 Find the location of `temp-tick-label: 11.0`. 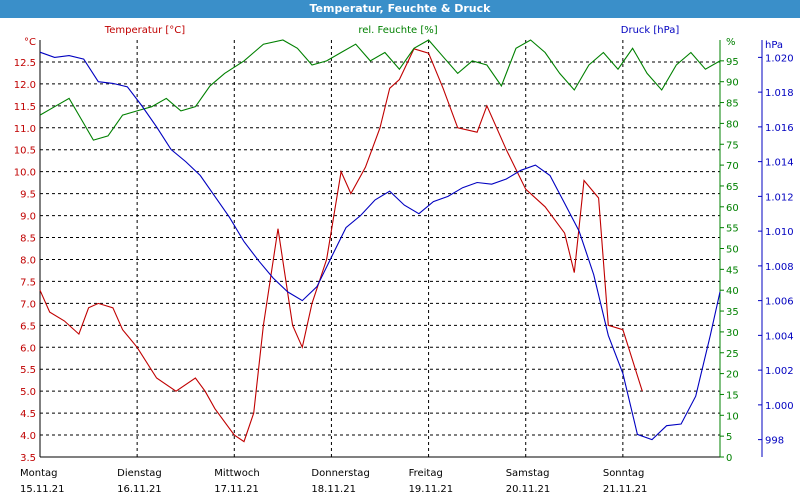

temp-tick-label: 11.0 is located at coordinates (25, 129).